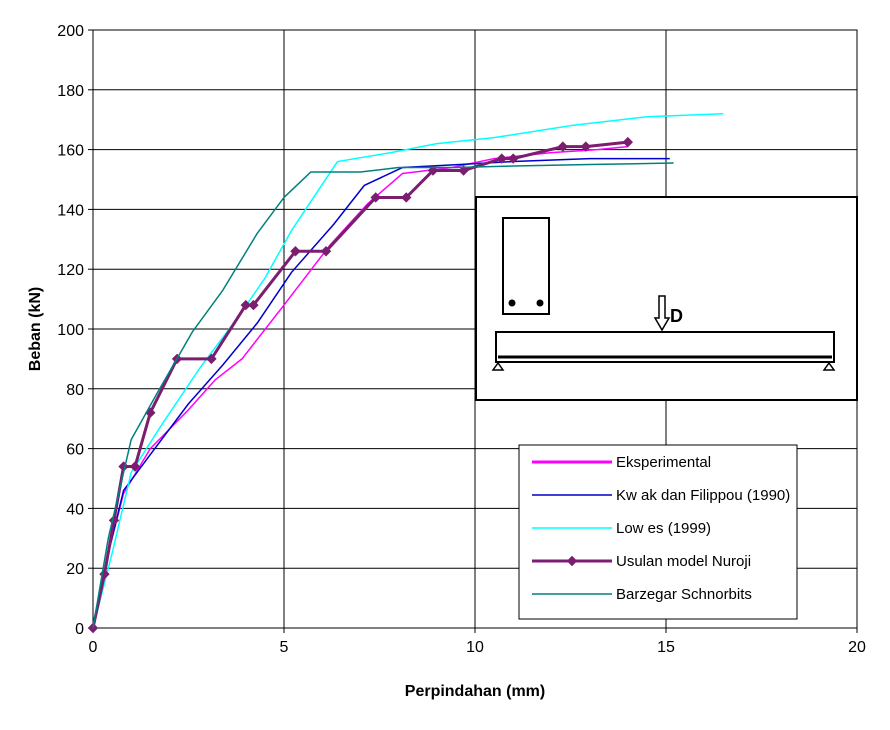 The width and height of the screenshot is (890, 730). I want to click on beam-inset: D, so click(666, 298).